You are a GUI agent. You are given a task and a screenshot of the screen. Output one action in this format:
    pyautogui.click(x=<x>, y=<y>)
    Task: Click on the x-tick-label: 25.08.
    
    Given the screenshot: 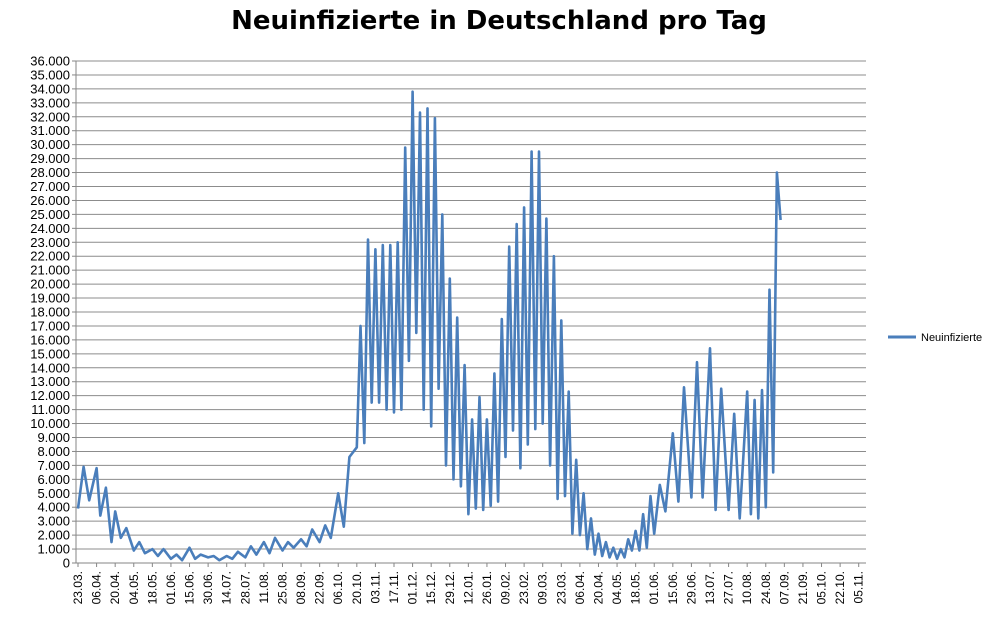 What is the action you would take?
    pyautogui.click(x=282, y=587)
    